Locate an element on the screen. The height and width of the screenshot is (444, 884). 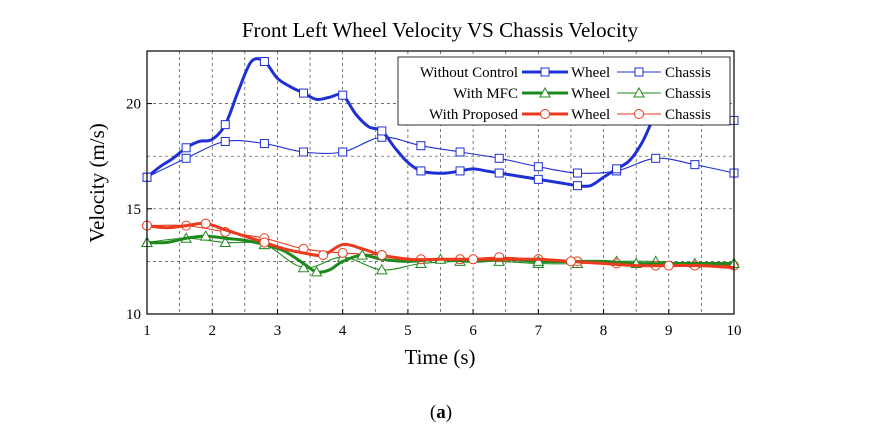
x-tick-label: 9 is located at coordinates (669, 331).